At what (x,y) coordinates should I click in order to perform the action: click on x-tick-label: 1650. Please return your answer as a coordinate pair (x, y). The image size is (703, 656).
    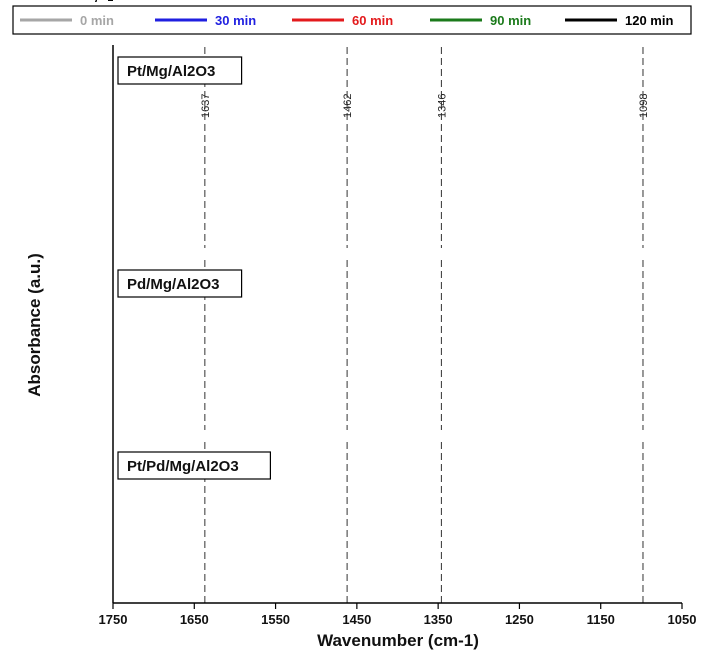
    Looking at the image, I should click on (194, 619).